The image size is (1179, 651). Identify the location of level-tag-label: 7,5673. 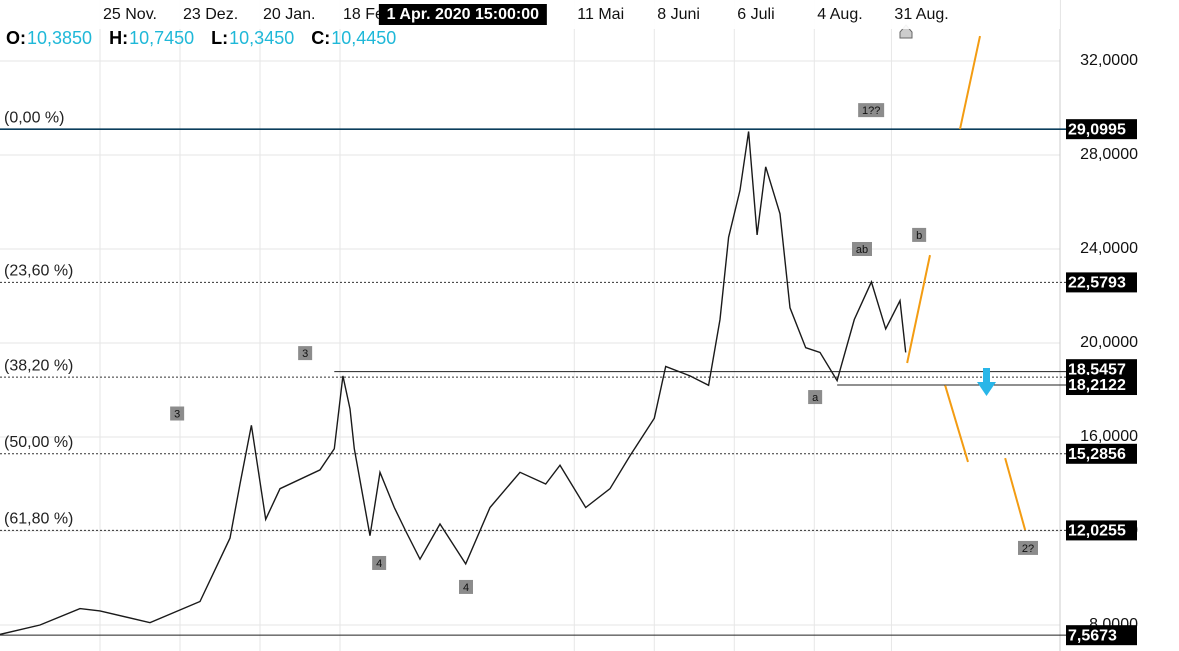
(1092, 635).